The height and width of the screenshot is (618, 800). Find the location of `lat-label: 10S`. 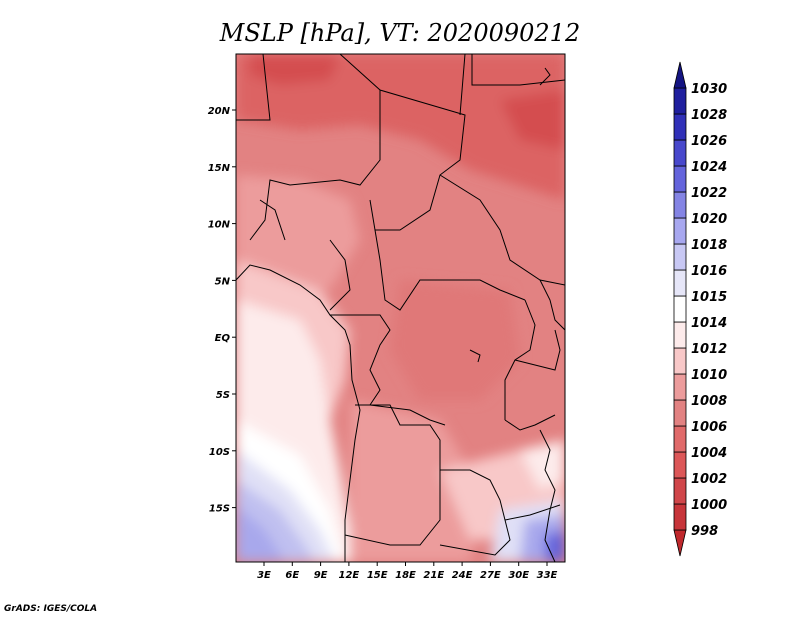

lat-label: 10S is located at coordinates (219, 452).